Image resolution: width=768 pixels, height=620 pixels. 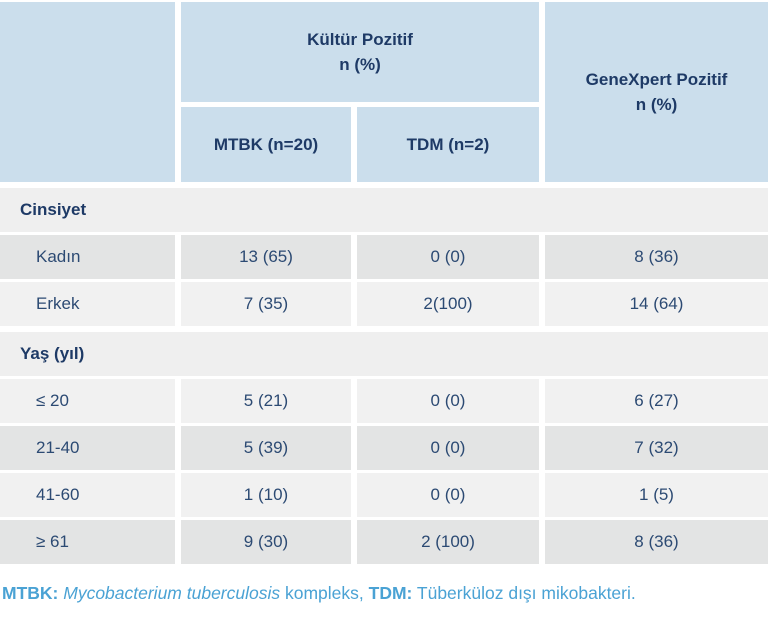 I want to click on cell-genexpert: 1 (5), so click(x=656, y=495).